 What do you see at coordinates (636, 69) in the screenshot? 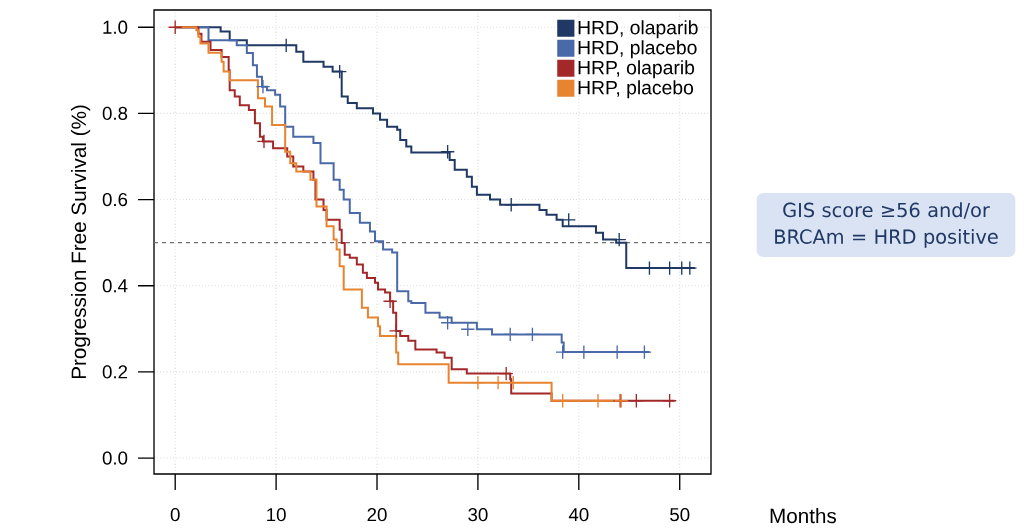
I see `legend-label: HRP, olaparib` at bounding box center [636, 69].